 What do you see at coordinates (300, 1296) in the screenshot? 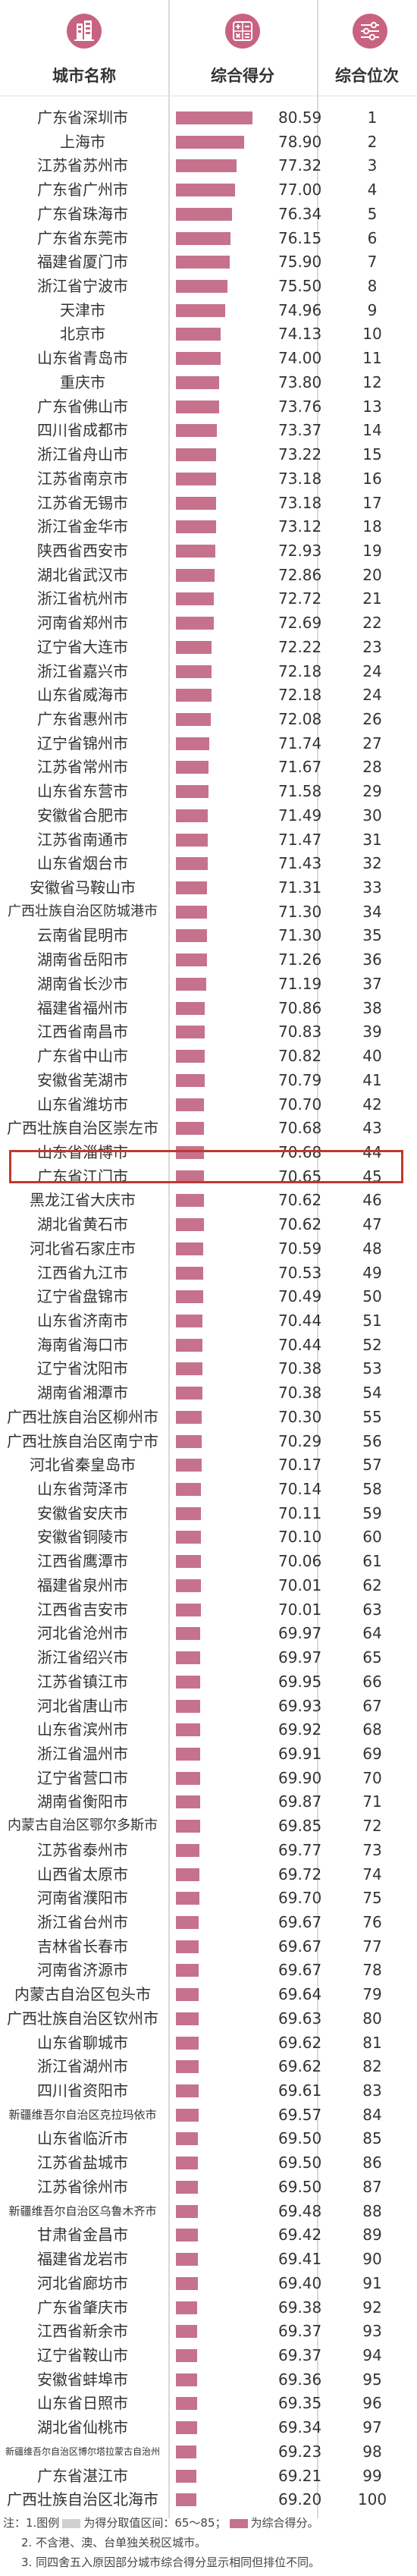
I see `score-value: 70.49` at bounding box center [300, 1296].